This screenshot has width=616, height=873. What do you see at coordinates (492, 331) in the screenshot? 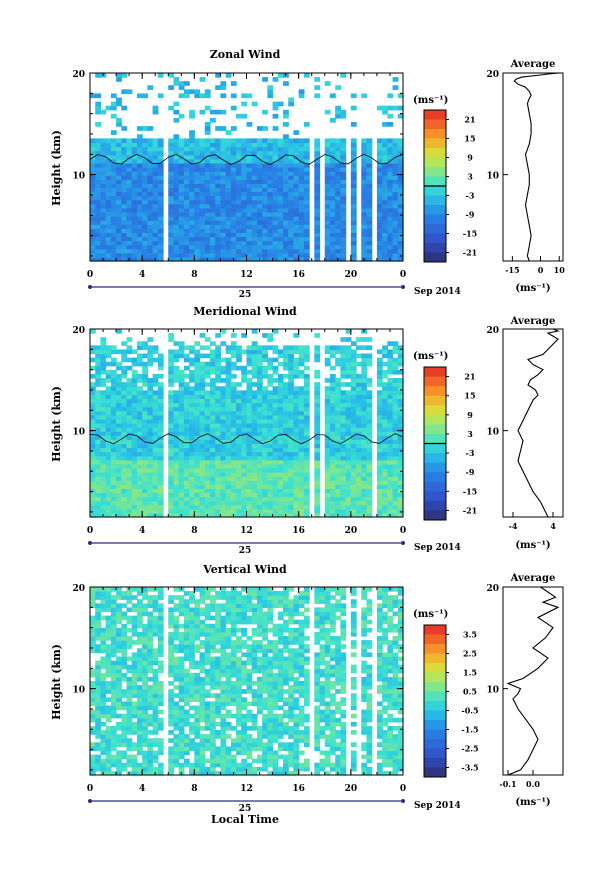
I see `average-y-tick-label: 20` at bounding box center [492, 331].